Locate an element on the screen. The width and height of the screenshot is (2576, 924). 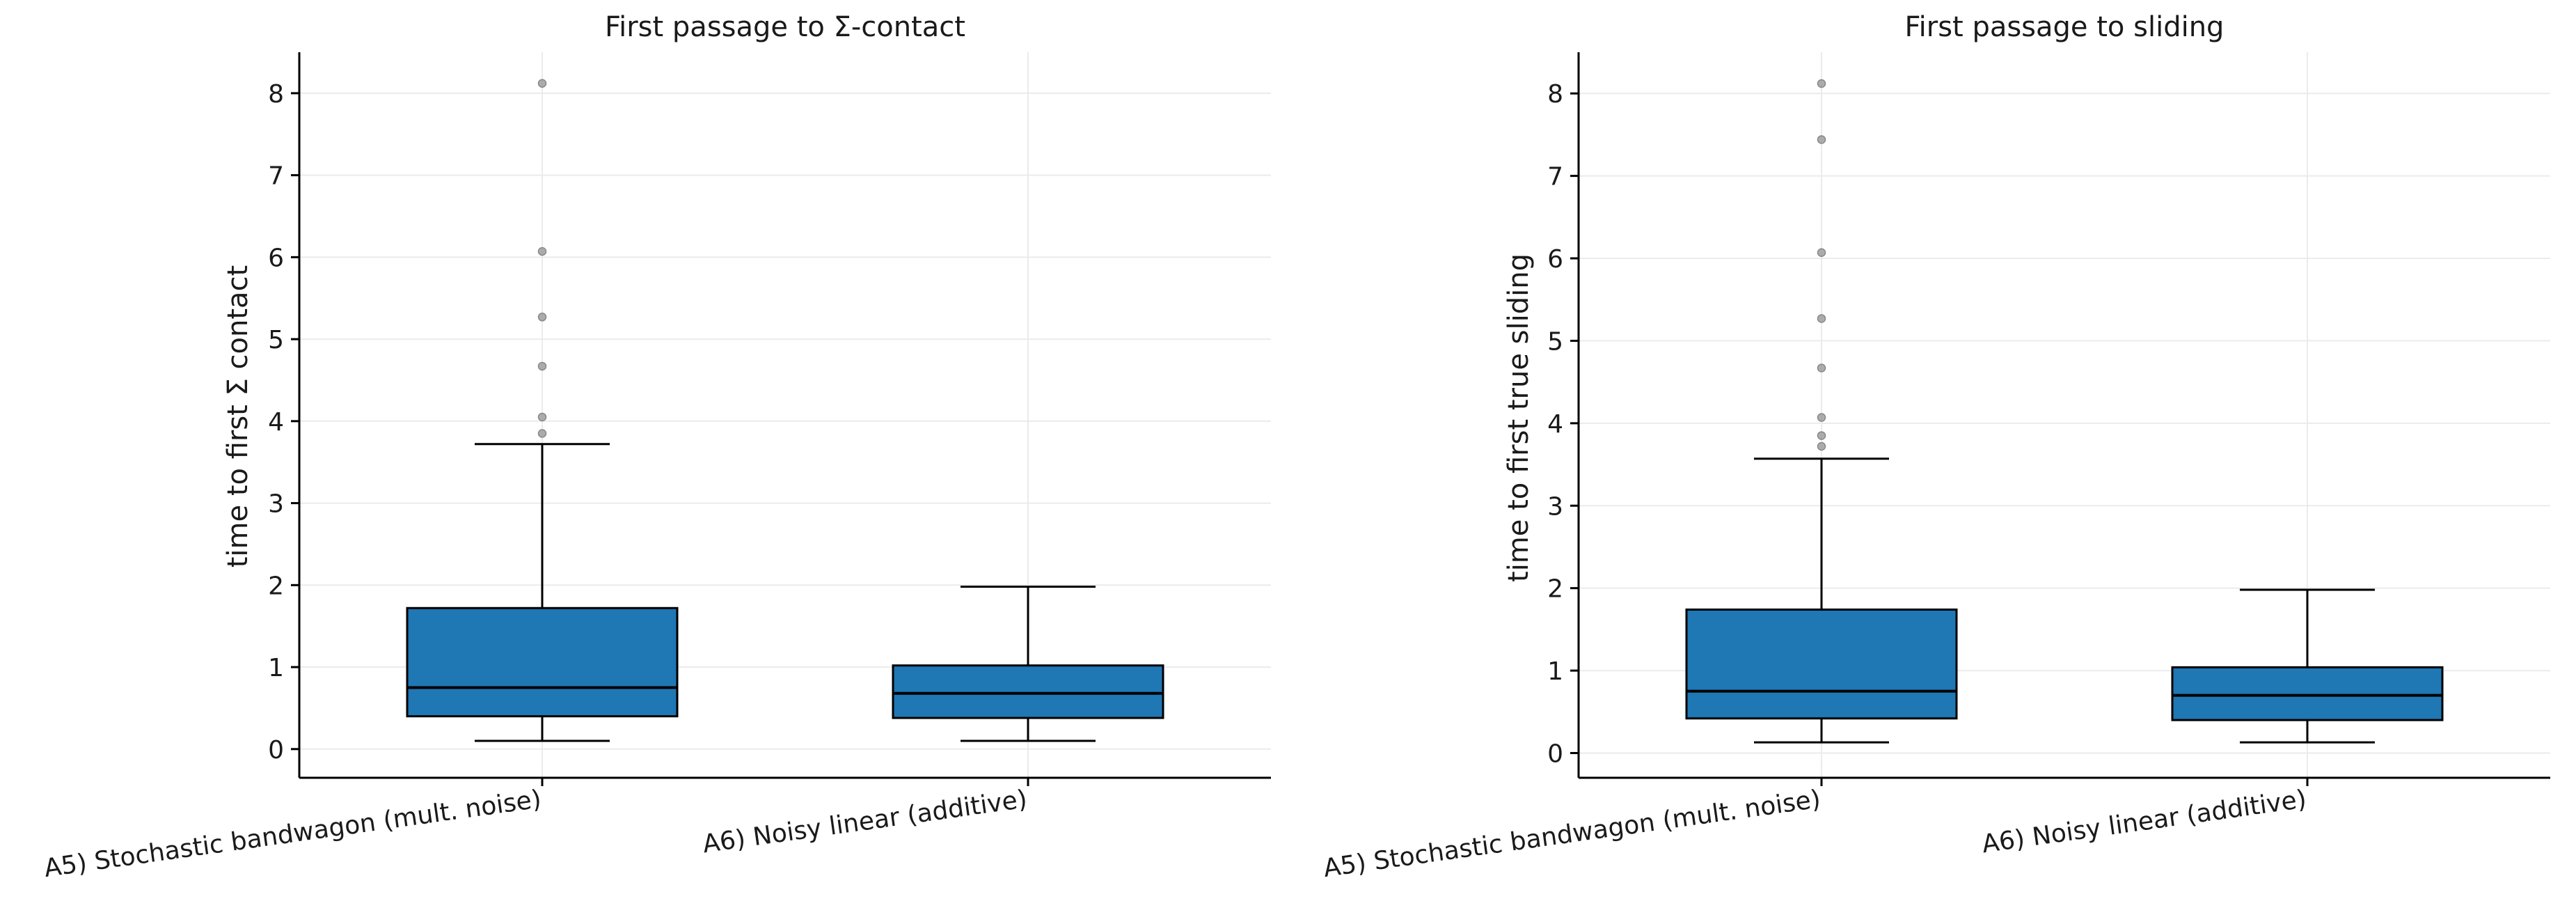
y-axis-label: time to first Σ contact is located at coordinates (238, 416).